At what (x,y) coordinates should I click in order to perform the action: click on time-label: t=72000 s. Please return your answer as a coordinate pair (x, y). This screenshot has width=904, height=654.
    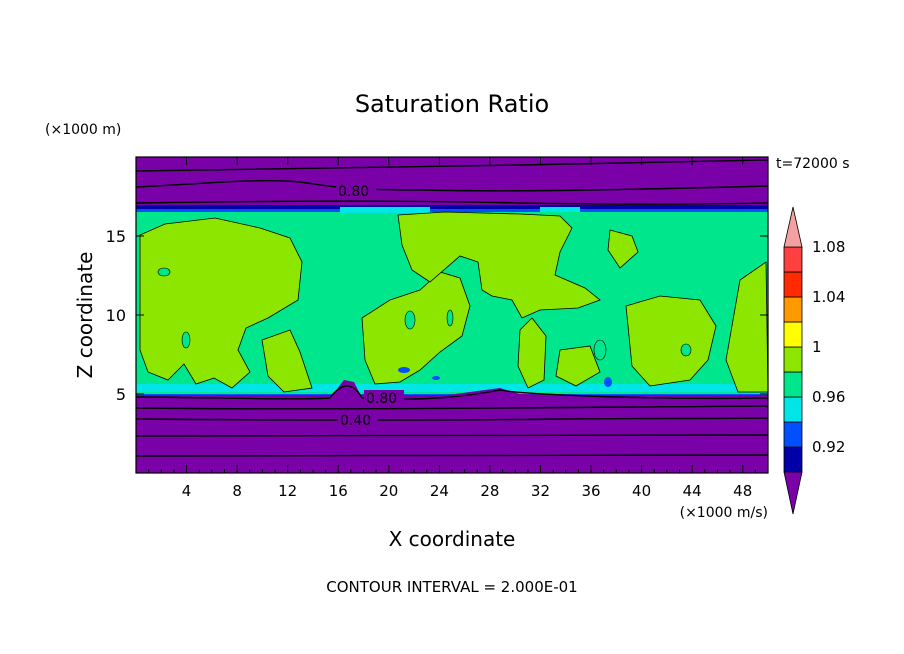
    Looking at the image, I should click on (813, 164).